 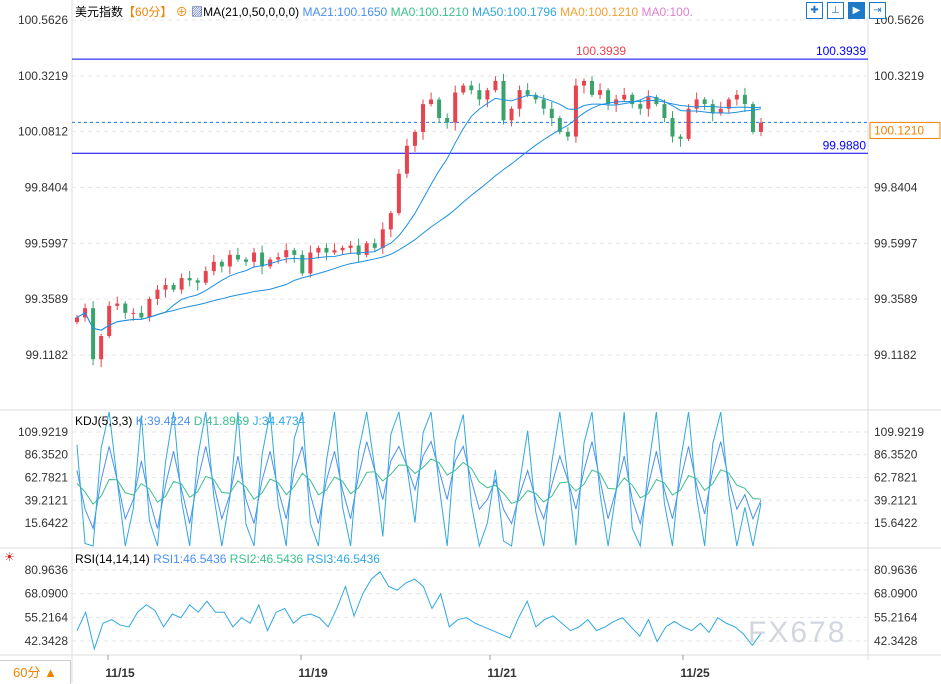 I want to click on rsi-label: RSI(14,14,14), so click(x=112, y=559).